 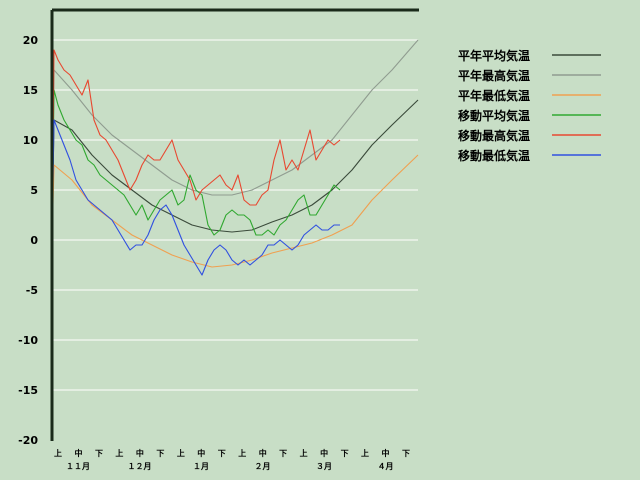 What do you see at coordinates (263, 466) in the screenshot?
I see `x-month-label: ２月` at bounding box center [263, 466].